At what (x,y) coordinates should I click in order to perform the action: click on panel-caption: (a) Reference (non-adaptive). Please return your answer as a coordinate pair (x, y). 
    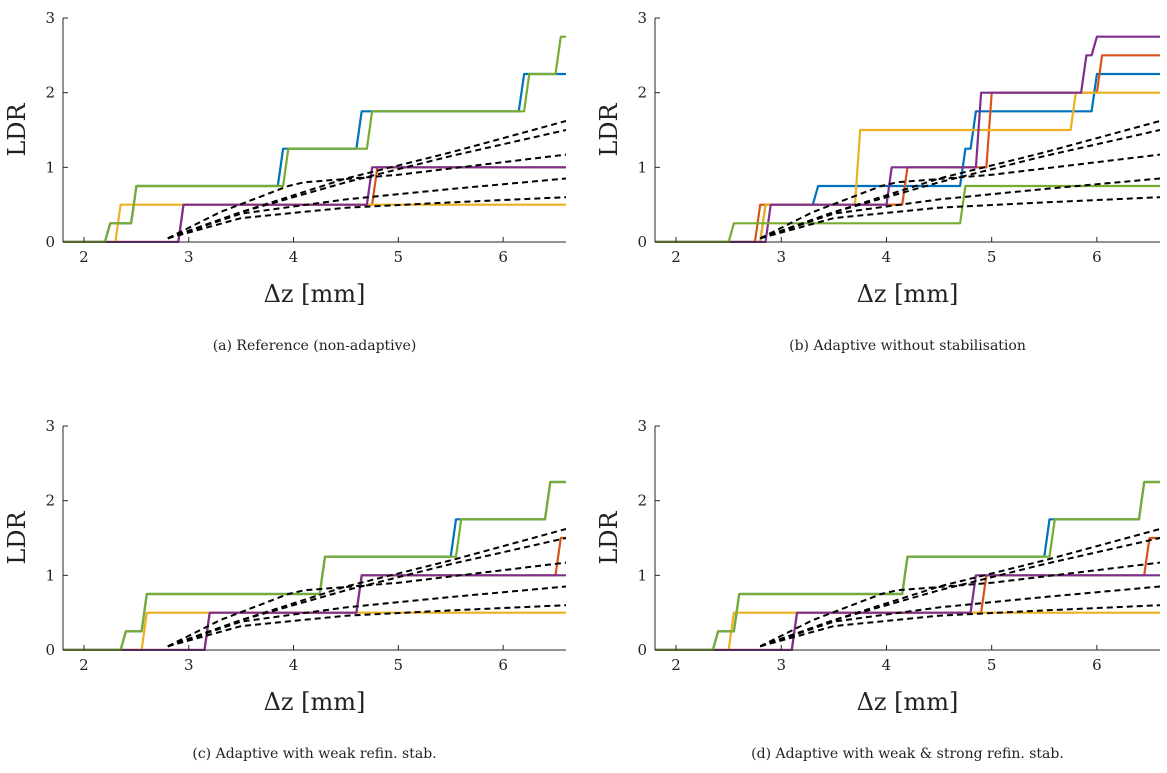
    Looking at the image, I should click on (315, 346).